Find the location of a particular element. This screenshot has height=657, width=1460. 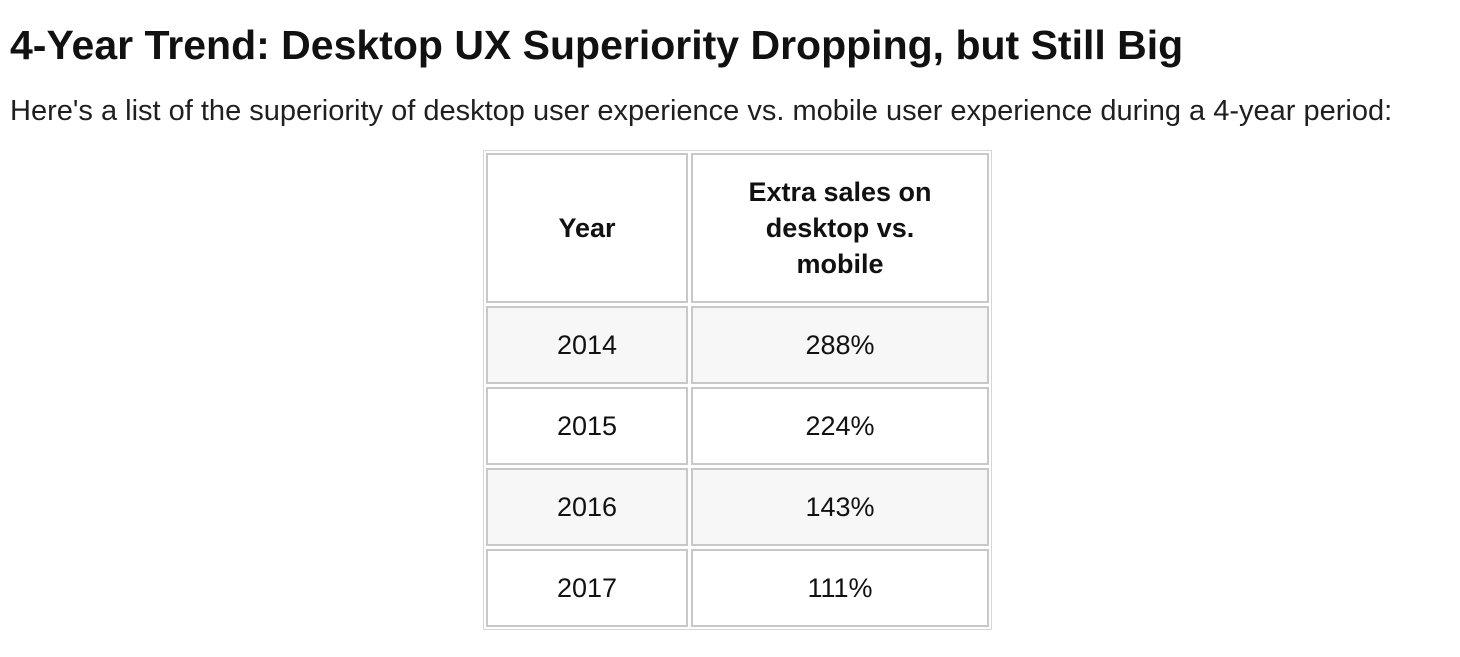

header-extra-sales-label: Extra sales on desktop vs. mobile is located at coordinates (840, 228).